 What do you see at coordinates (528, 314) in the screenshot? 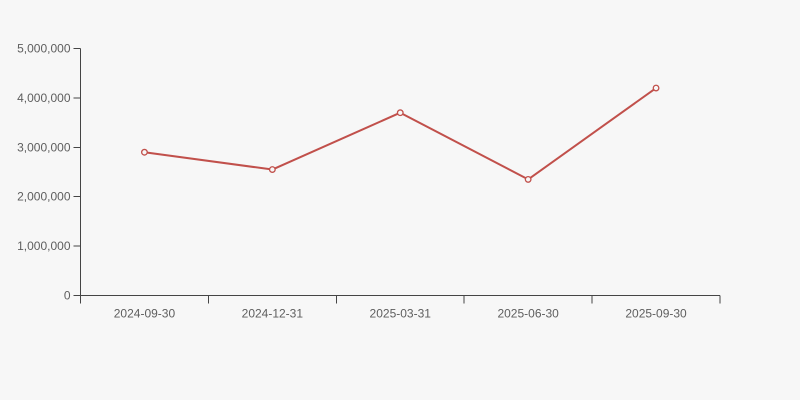
I see `x-axis-tick-label: 2025-06-30` at bounding box center [528, 314].